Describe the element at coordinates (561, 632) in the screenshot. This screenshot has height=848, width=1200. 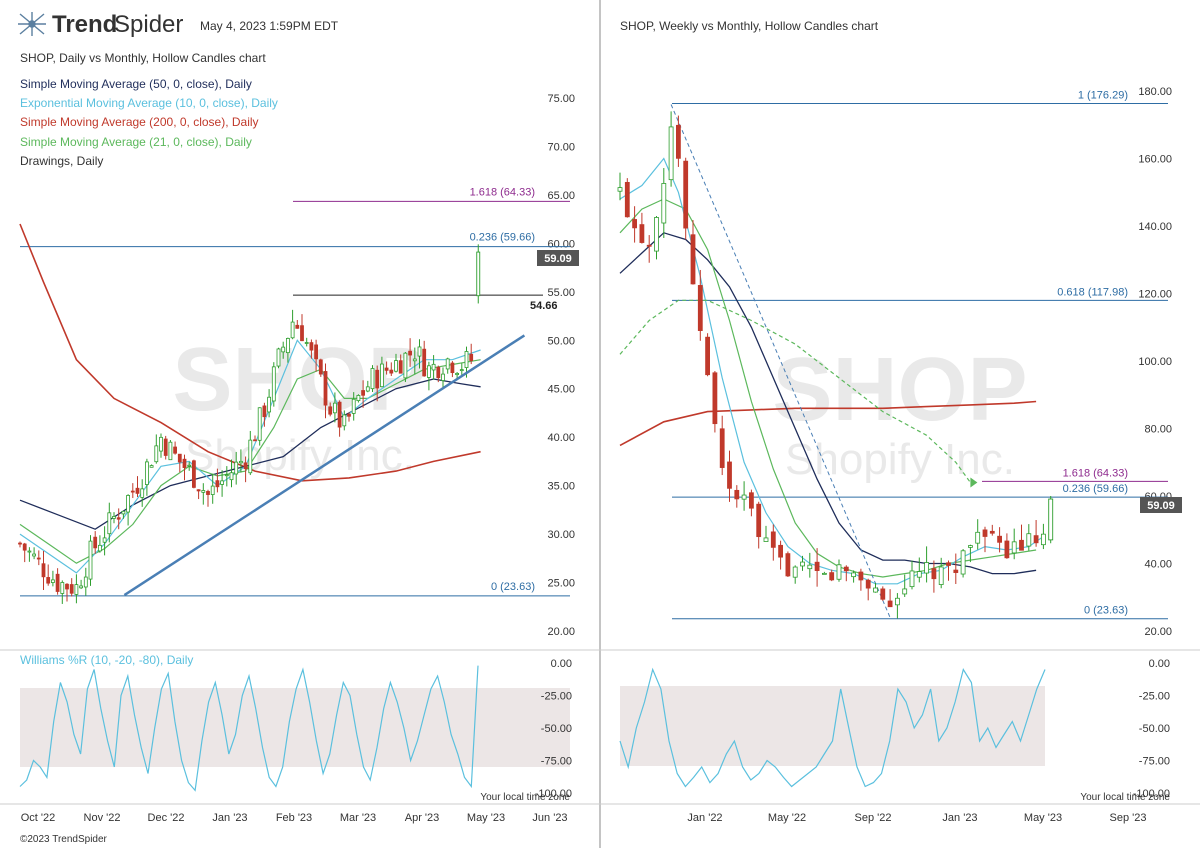
I see `left-y-tick-label: 20.00` at that location.